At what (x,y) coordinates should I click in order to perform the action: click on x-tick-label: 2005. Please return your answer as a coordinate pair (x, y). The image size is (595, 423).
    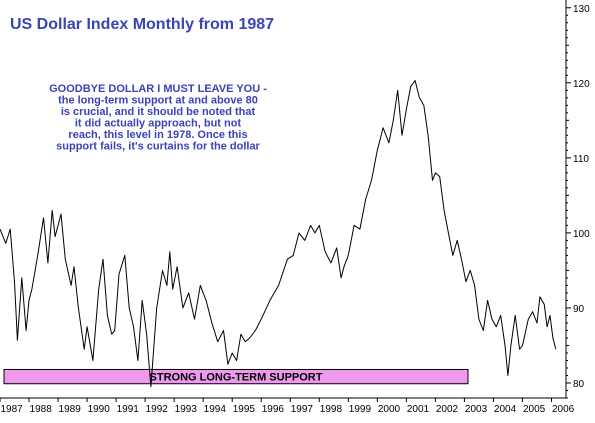
    Looking at the image, I should click on (534, 409).